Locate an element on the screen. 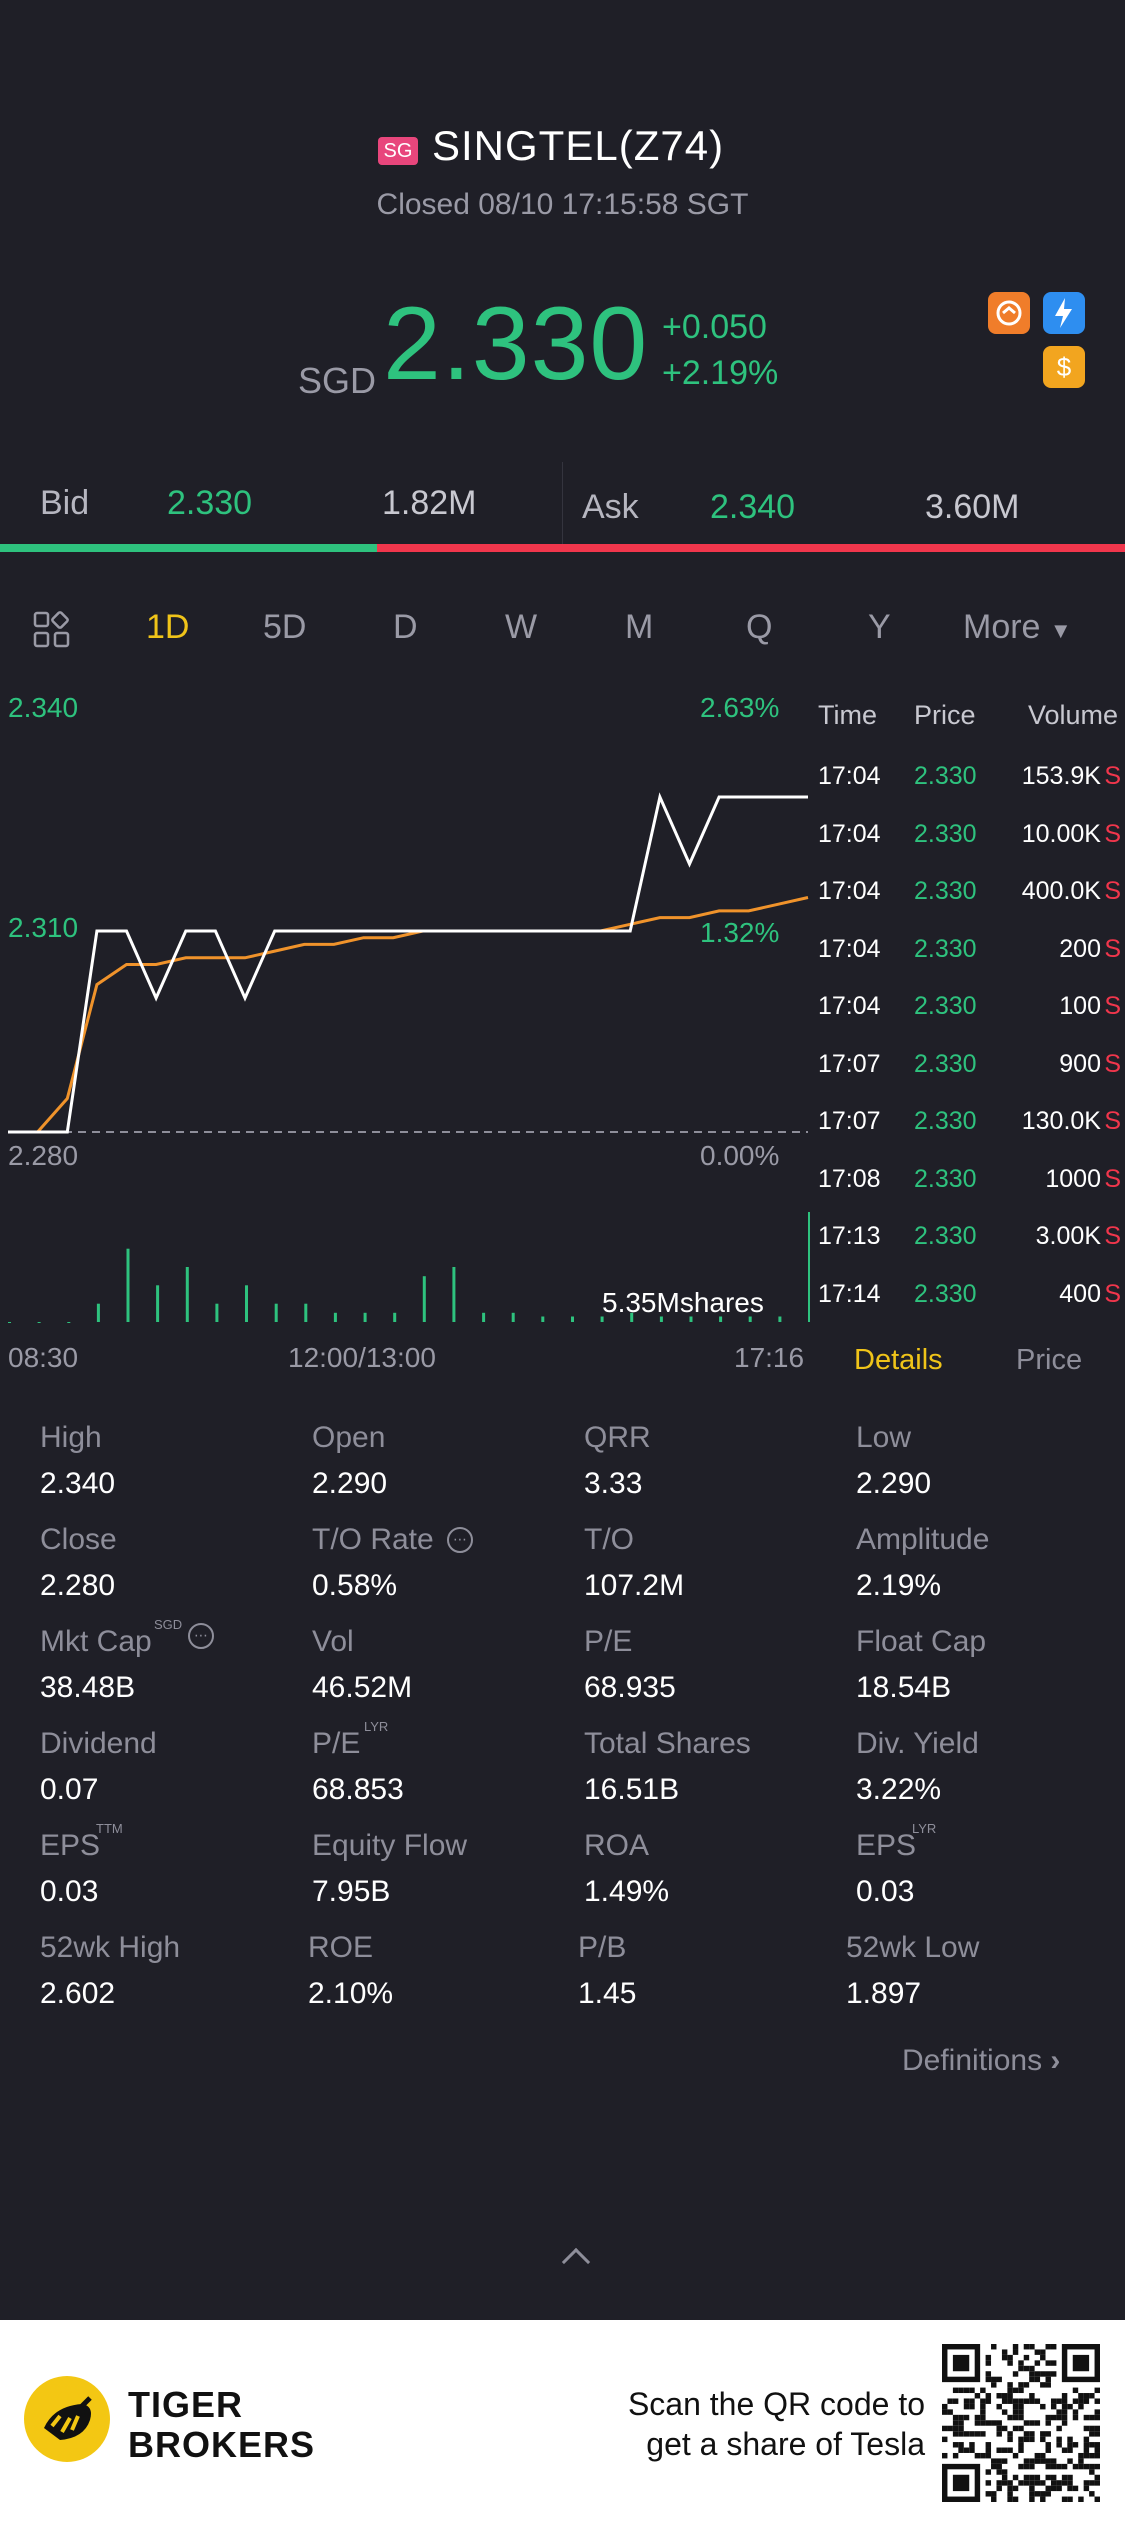 Image resolution: width=1125 pixels, height=2527 pixels. stat-value: 3.33 is located at coordinates (613, 1483).